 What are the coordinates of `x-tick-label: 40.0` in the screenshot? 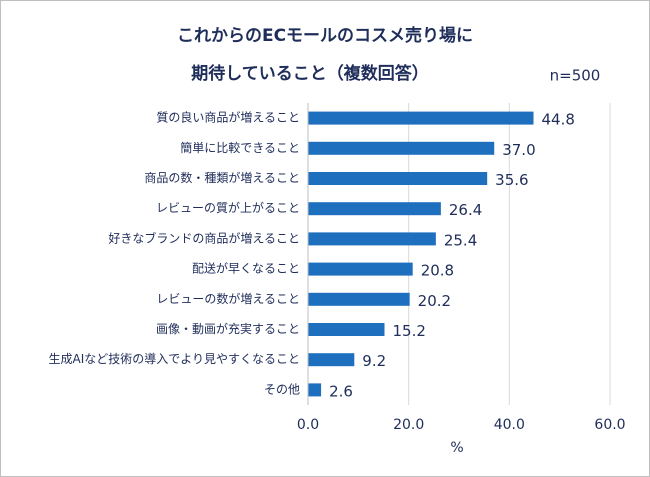 It's located at (509, 425).